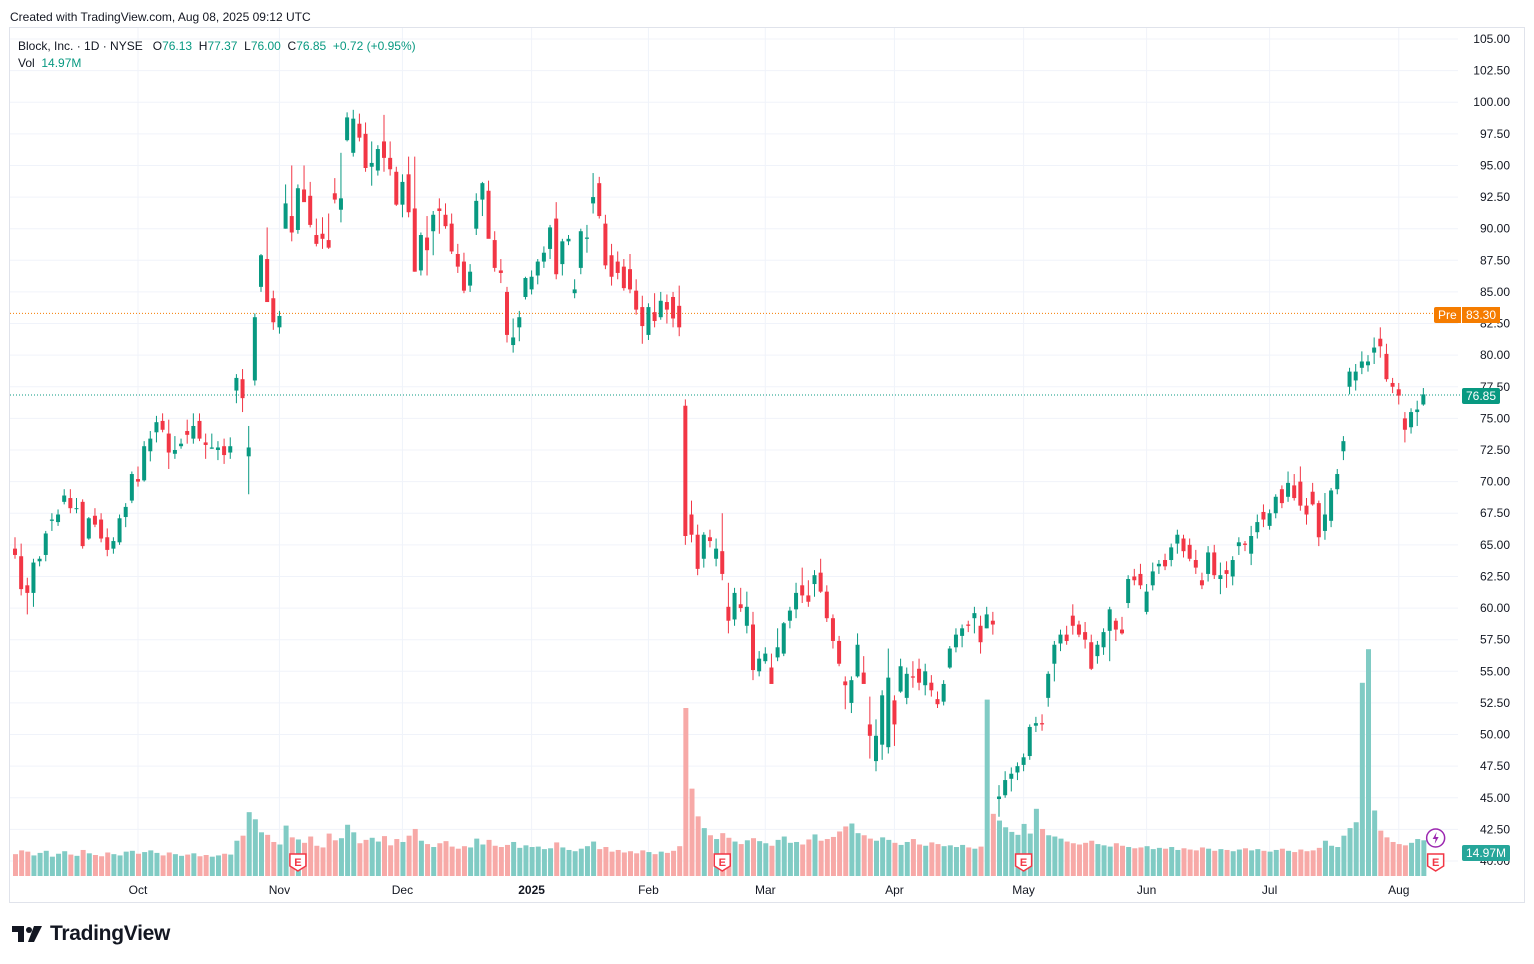  What do you see at coordinates (1495, 703) in the screenshot?
I see `price-tick-label: 52.50` at bounding box center [1495, 703].